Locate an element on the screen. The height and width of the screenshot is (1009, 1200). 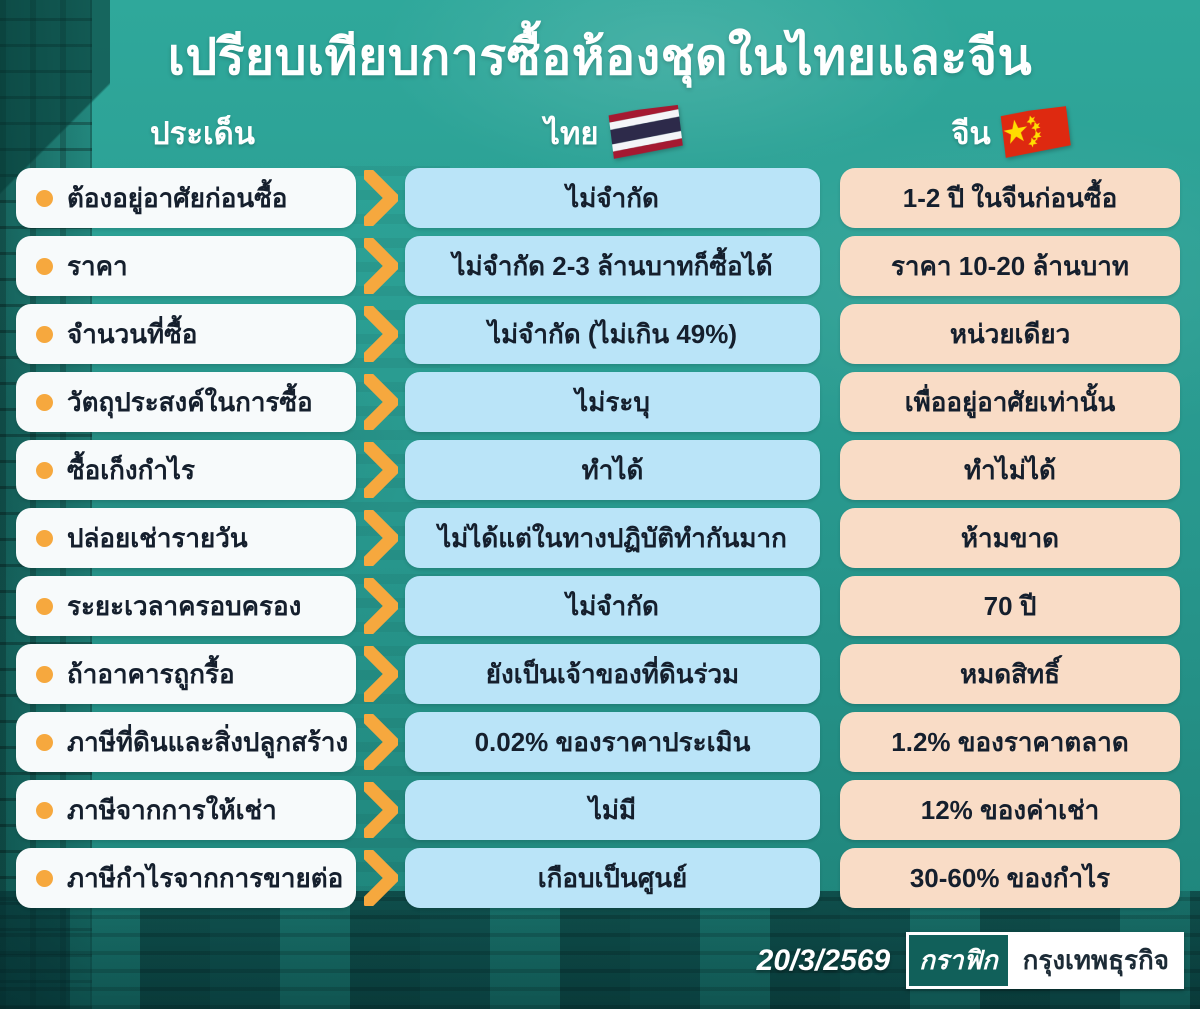
issue-pill: ถ้าอาคารถูกรื้อ is located at coordinates (186, 674).